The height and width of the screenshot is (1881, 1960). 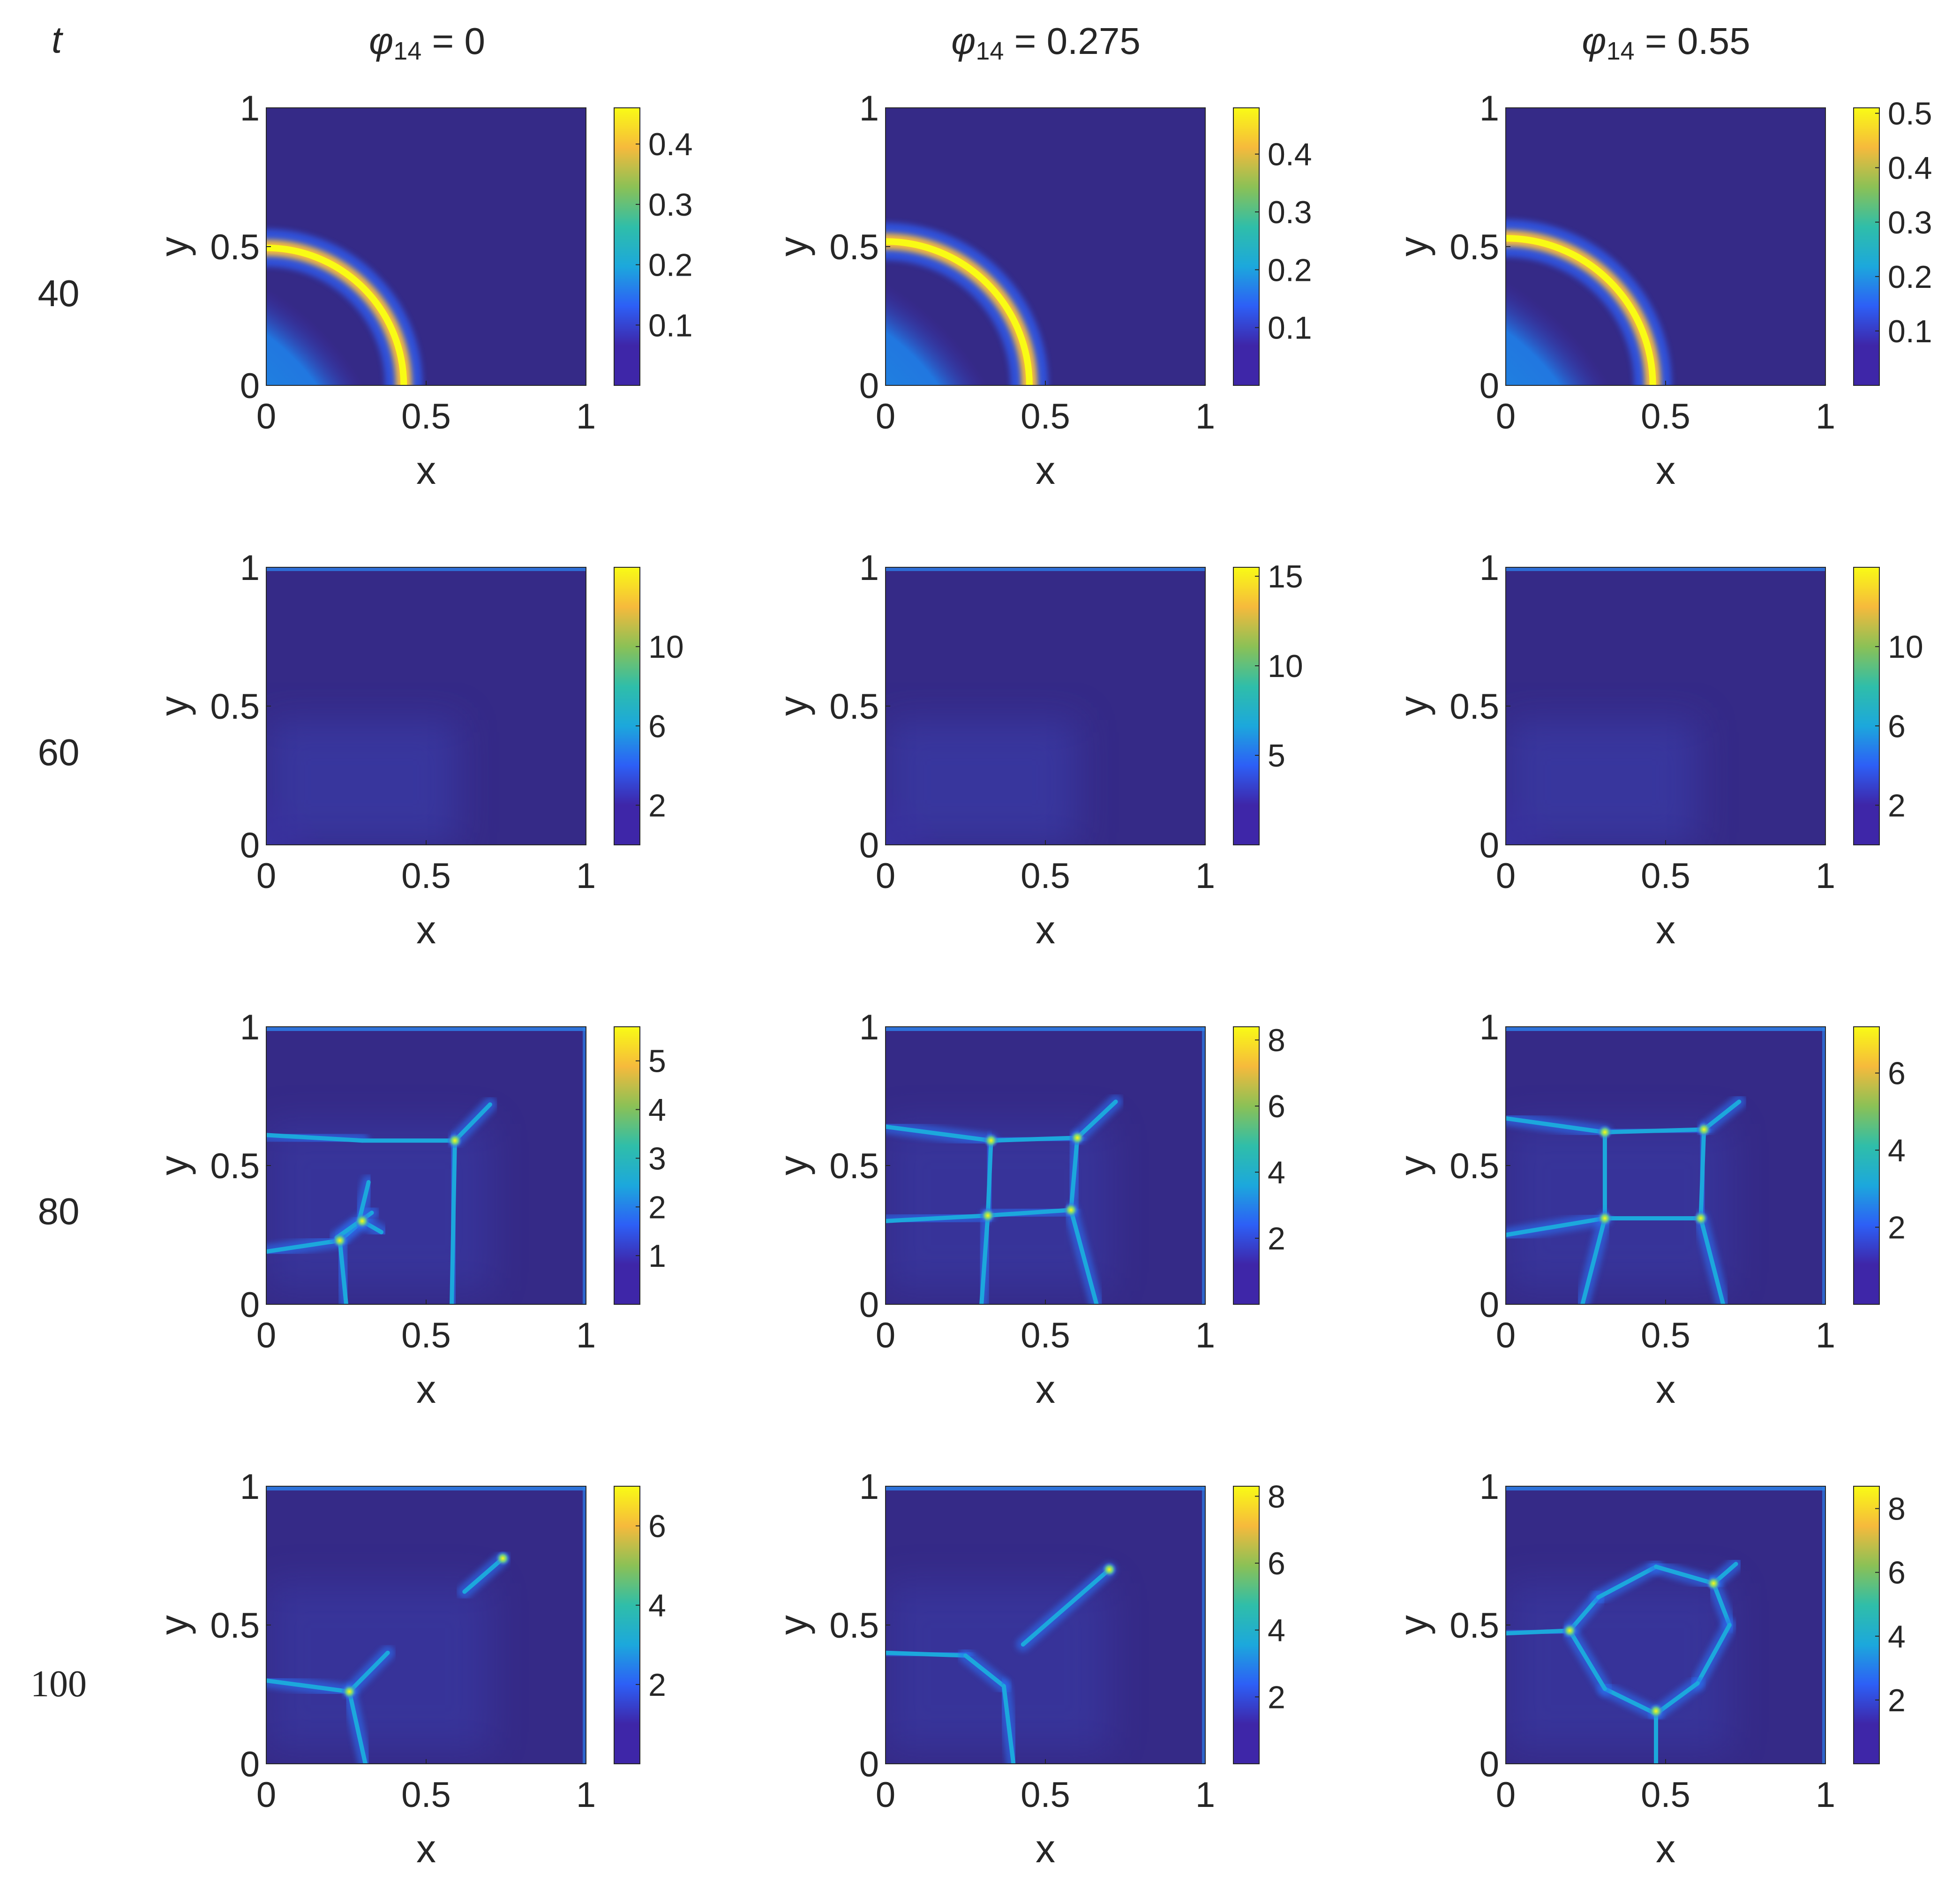 What do you see at coordinates (1621, 51) in the screenshot?
I see `phi-subscript: 14` at bounding box center [1621, 51].